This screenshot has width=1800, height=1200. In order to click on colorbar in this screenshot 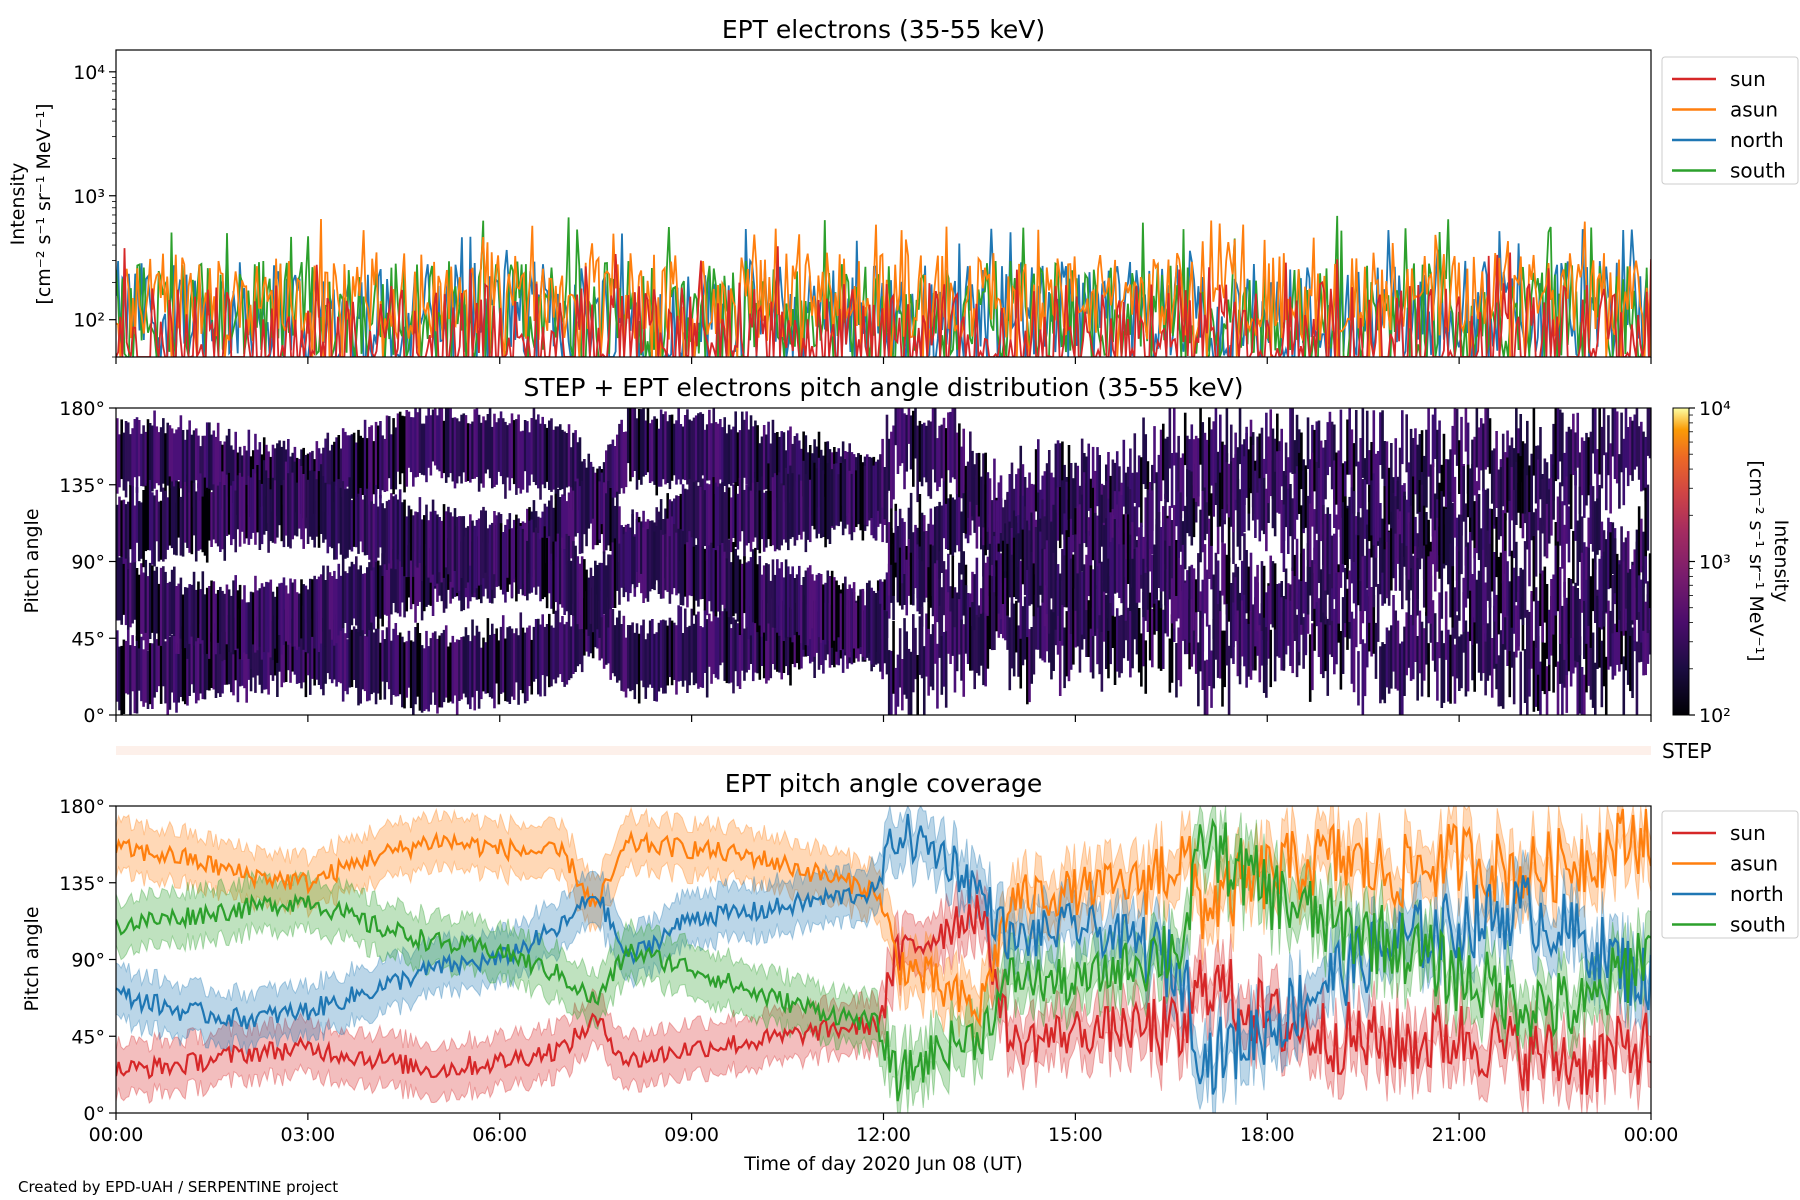, I will do `click(1681, 561)`.